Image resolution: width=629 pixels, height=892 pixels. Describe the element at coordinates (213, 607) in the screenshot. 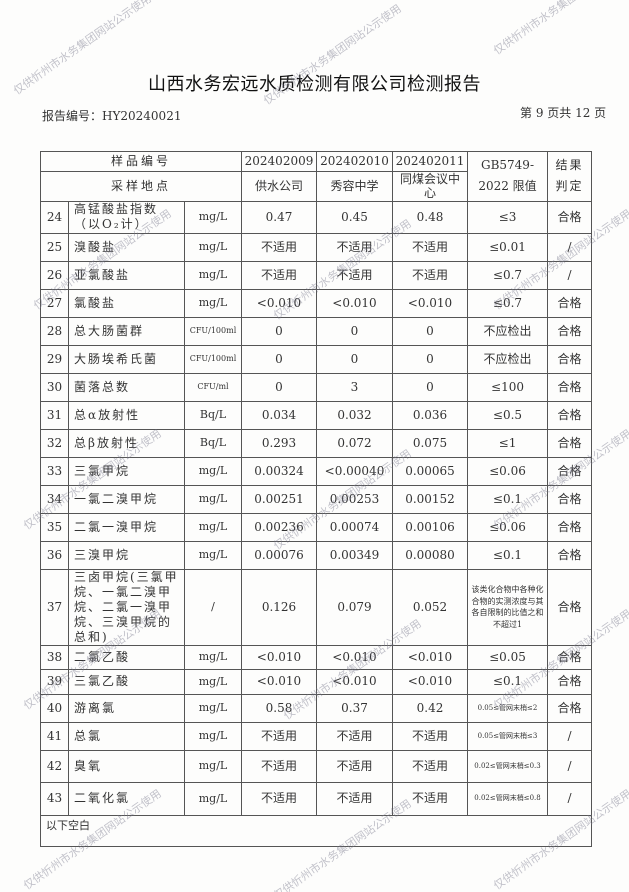

I see `unit: /` at that location.